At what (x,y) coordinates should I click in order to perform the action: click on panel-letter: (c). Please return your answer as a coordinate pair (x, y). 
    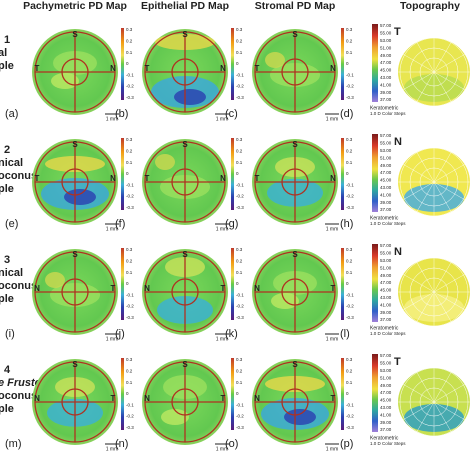
    Looking at the image, I should click on (231, 114).